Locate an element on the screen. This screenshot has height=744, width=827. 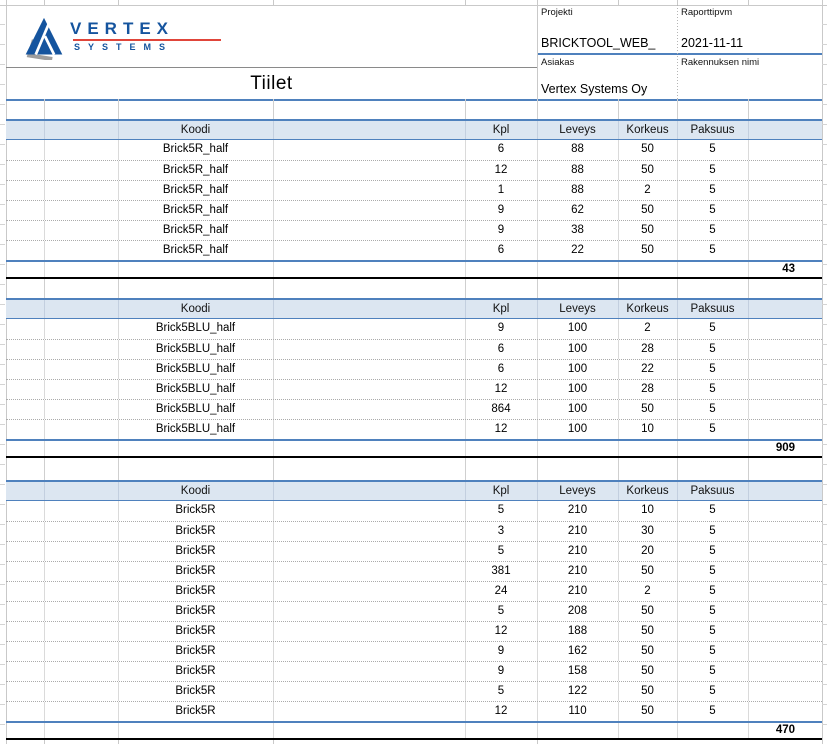
logo-brand-text: VERTEX is located at coordinates (122, 28).